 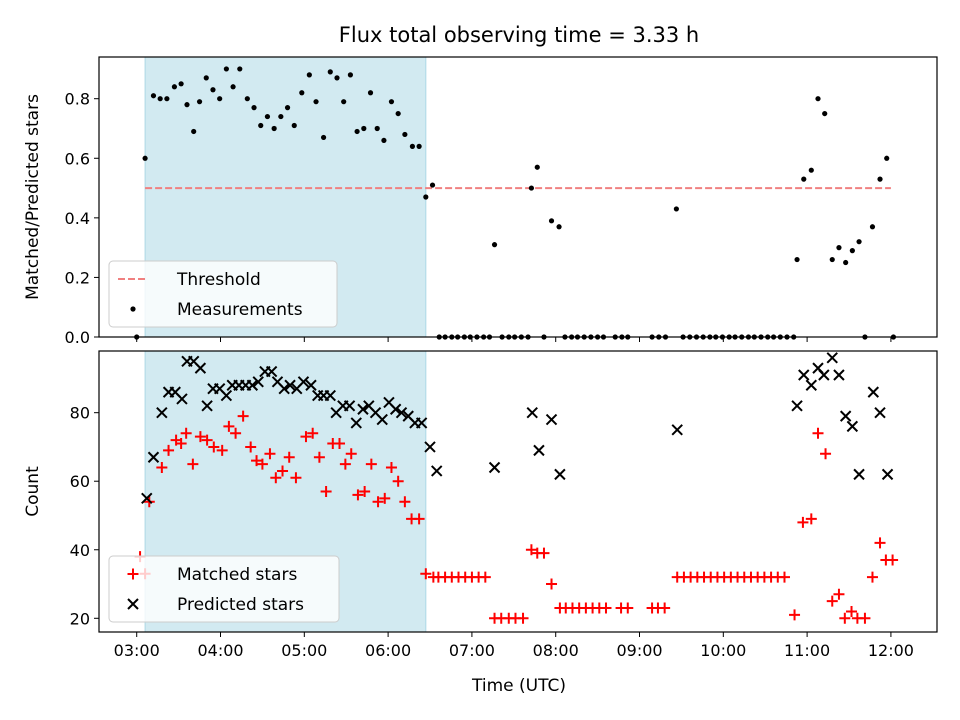 What do you see at coordinates (891, 650) in the screenshot?
I see `bottom-x-tick-label: 12:00` at bounding box center [891, 650].